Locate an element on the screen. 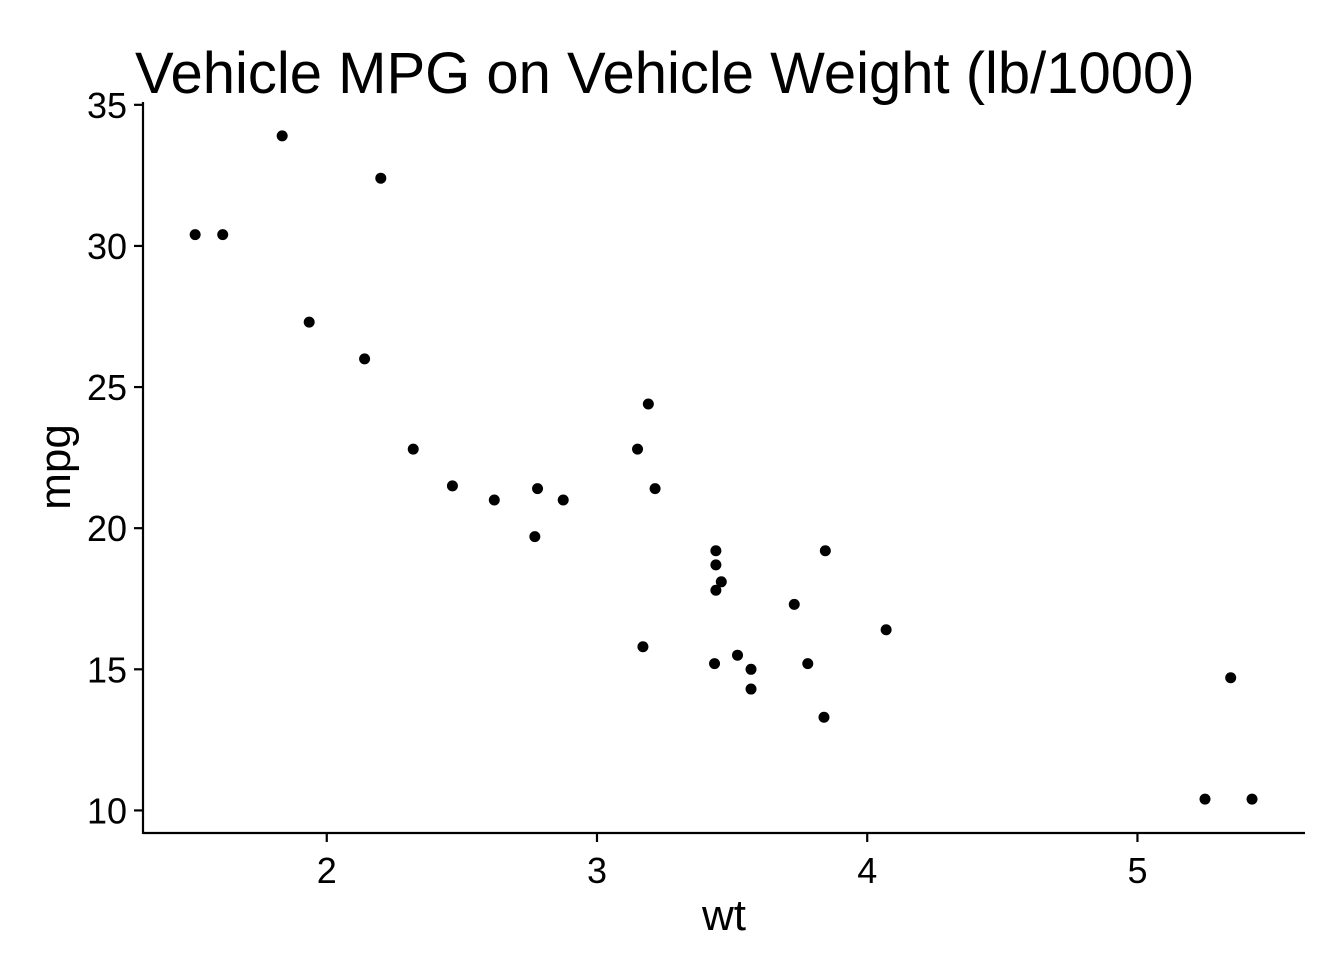 This screenshot has height=960, width=1344. y-axis-ticks: 10 15 20 25 30 35 is located at coordinates (115, 458).